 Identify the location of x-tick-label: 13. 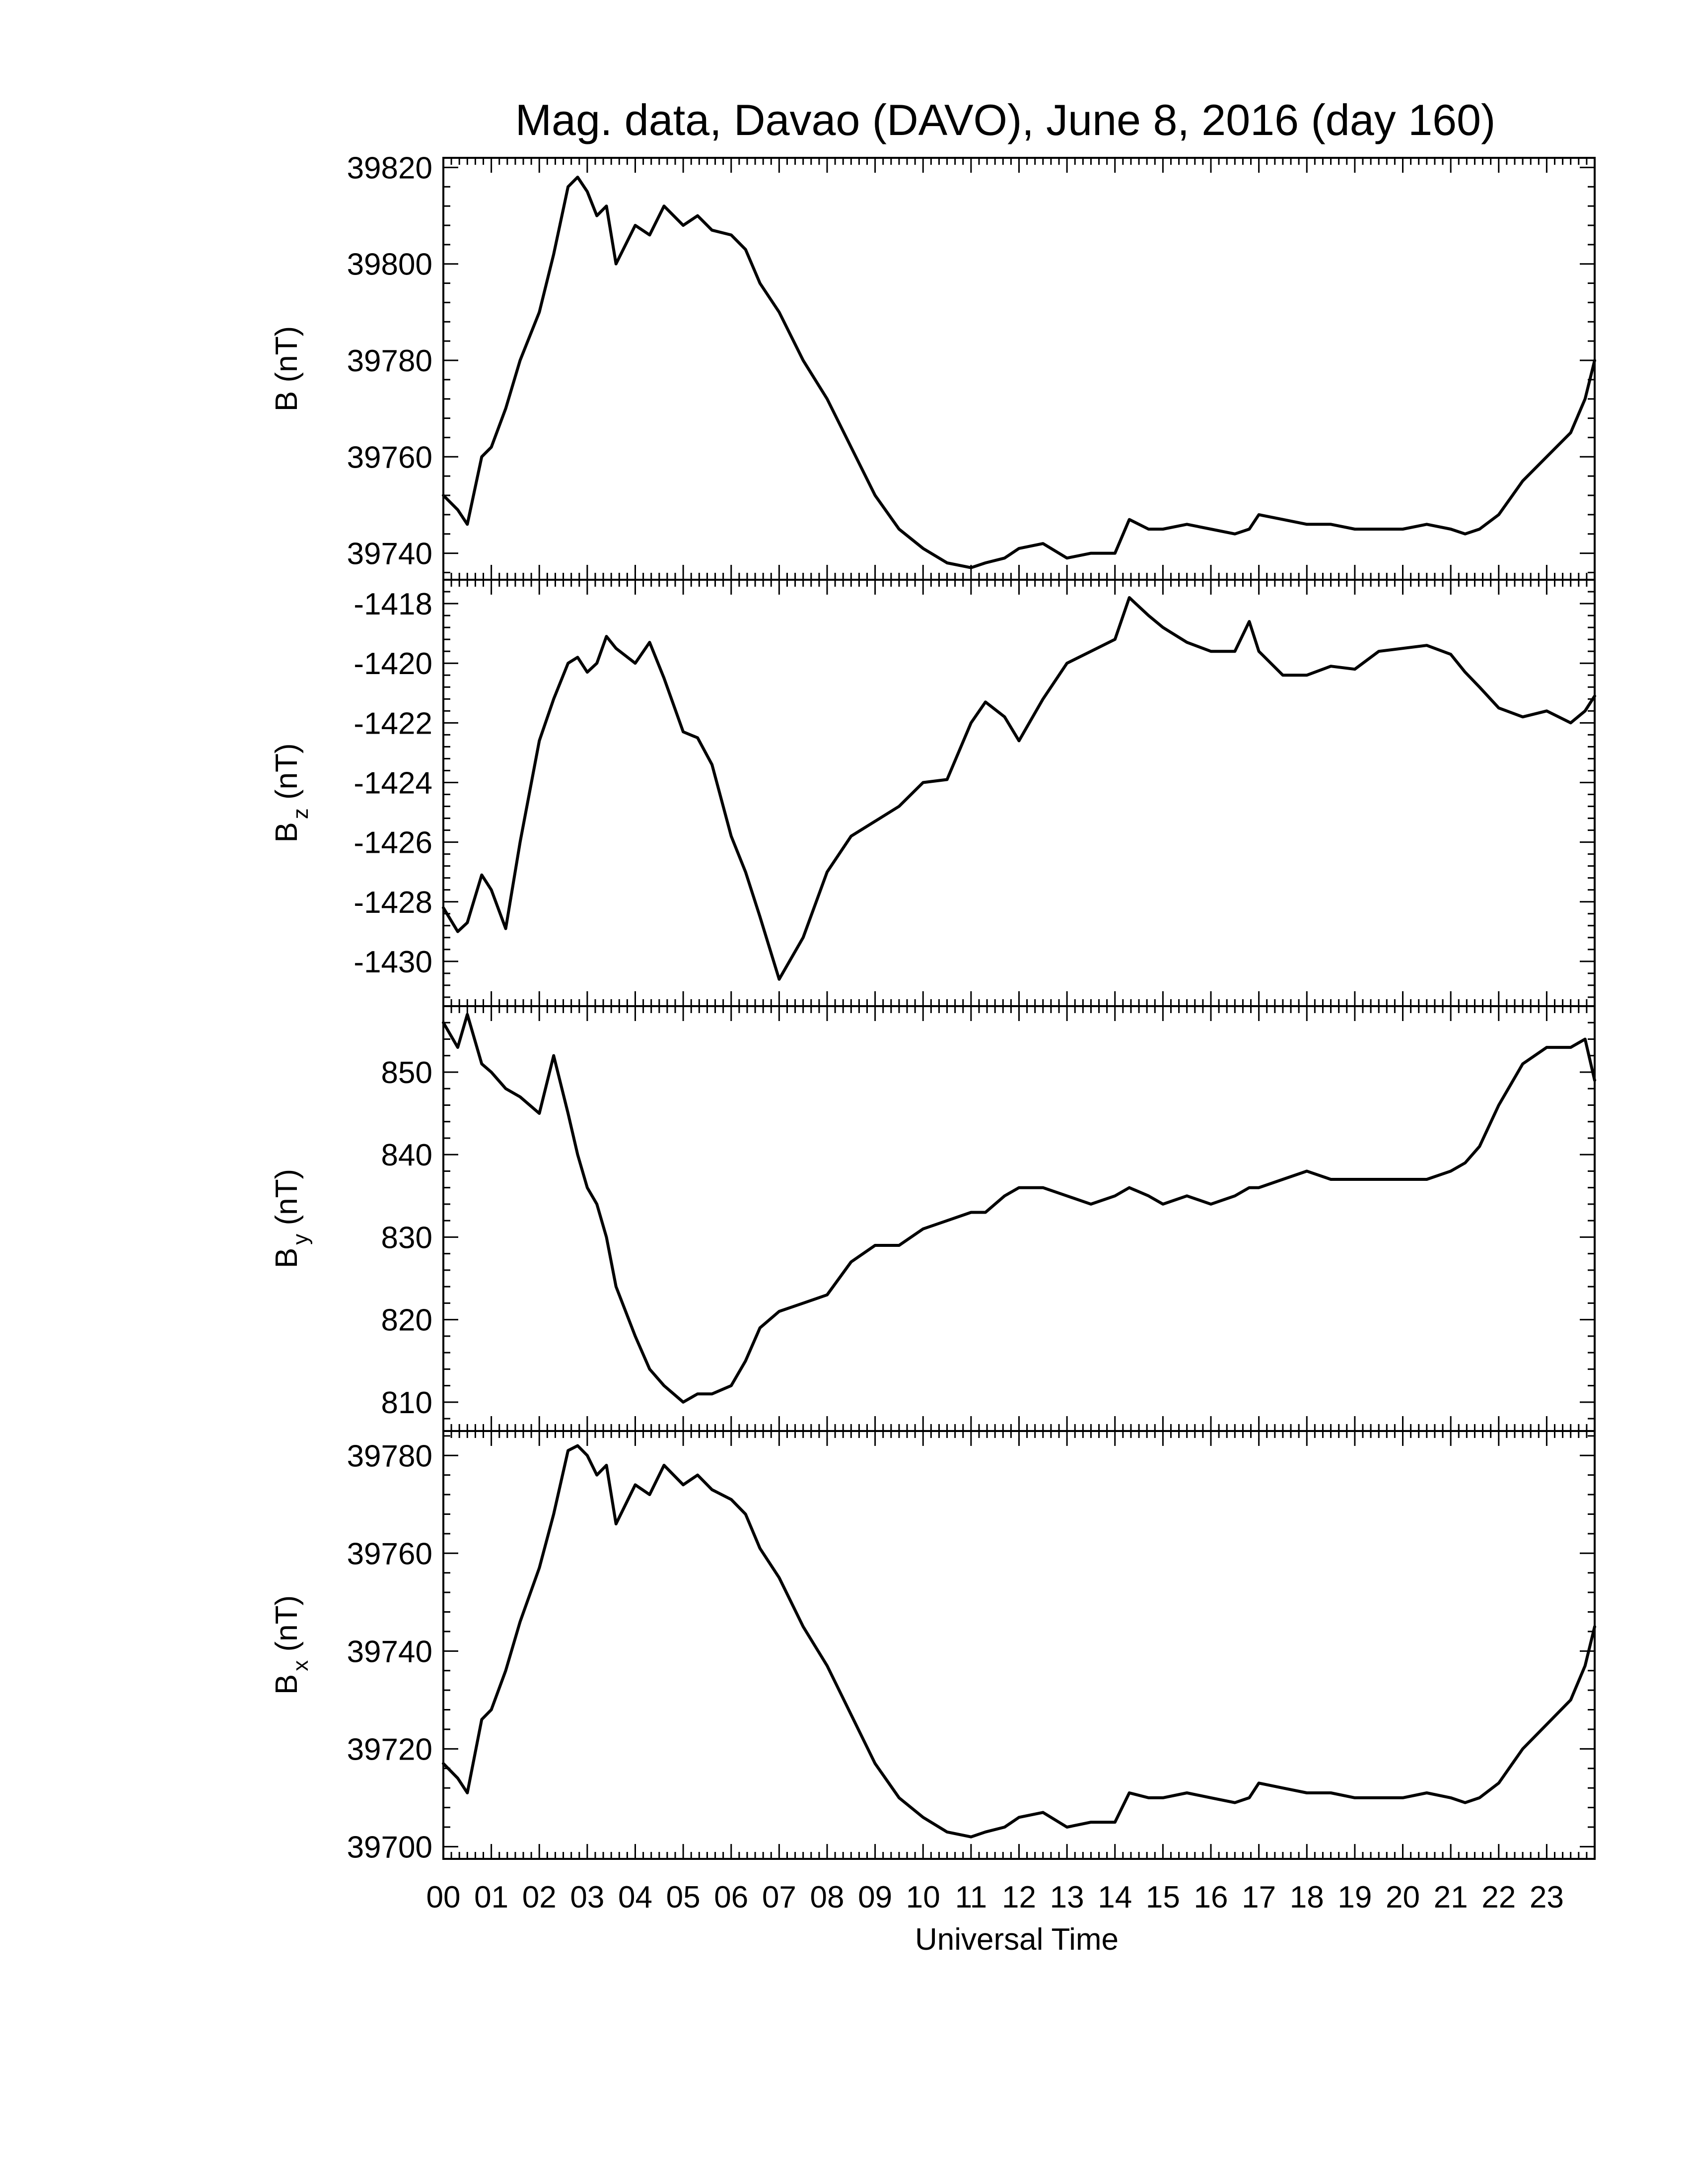
(1067, 1897).